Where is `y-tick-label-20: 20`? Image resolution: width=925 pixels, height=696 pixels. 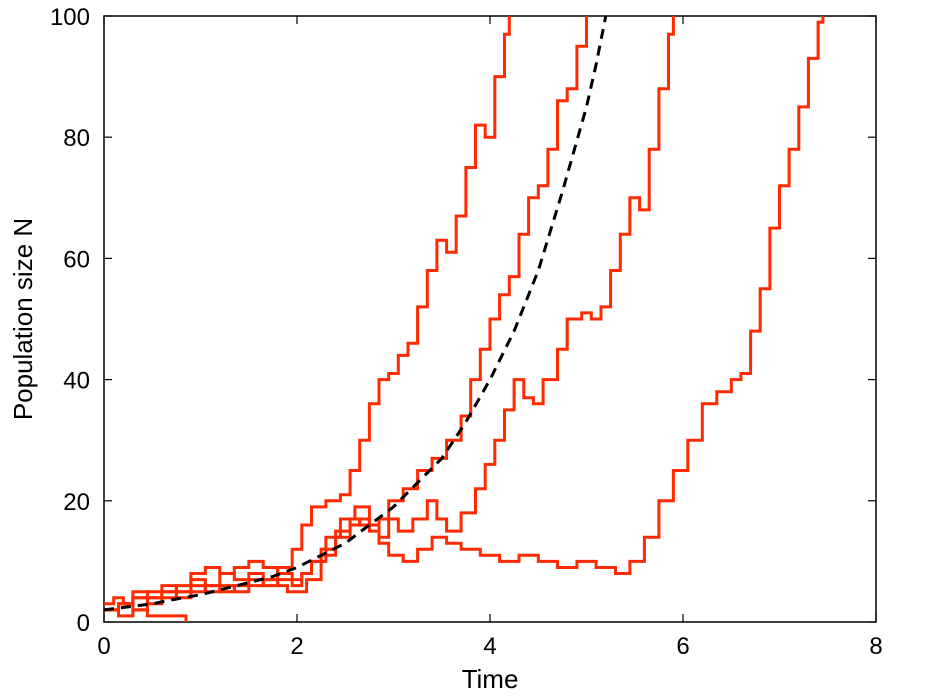 y-tick-label-20: 20 is located at coordinates (76, 502).